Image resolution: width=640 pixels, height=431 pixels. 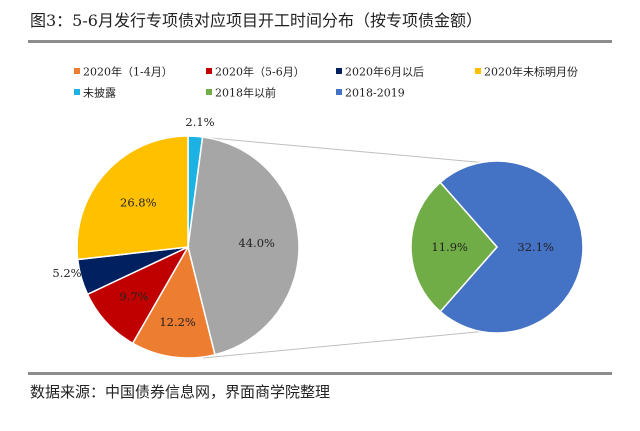 I want to click on slice-value-label: 26.8%, so click(x=138, y=203).